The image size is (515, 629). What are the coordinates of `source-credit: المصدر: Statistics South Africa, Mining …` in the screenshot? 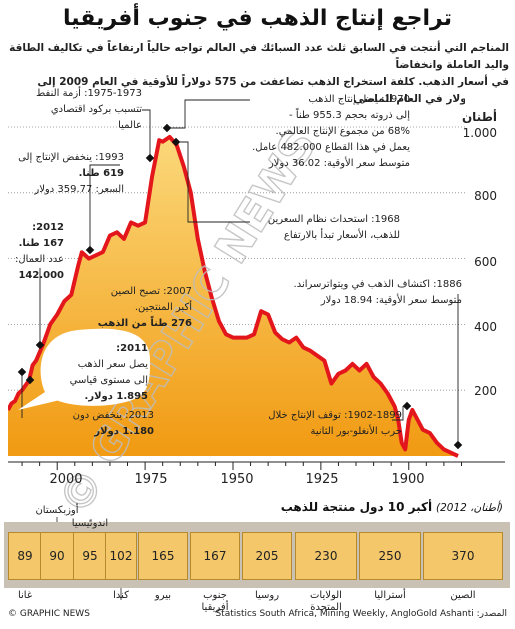 It's located at (361, 614).